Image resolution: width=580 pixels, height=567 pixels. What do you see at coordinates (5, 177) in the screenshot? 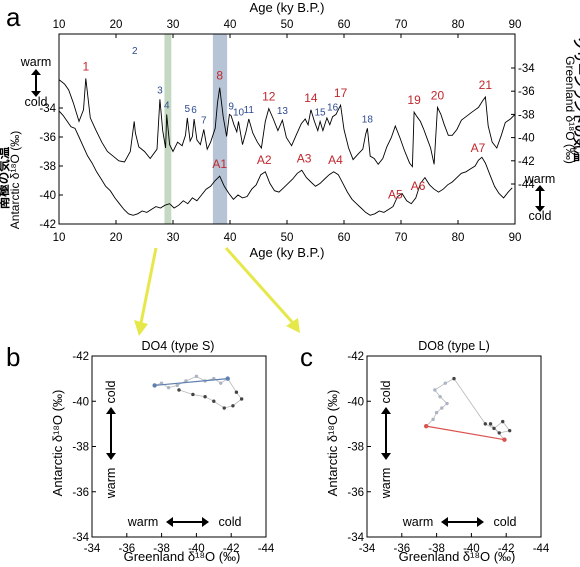
I see `jp-antarctic-label: 南極の気温` at bounding box center [5, 177].